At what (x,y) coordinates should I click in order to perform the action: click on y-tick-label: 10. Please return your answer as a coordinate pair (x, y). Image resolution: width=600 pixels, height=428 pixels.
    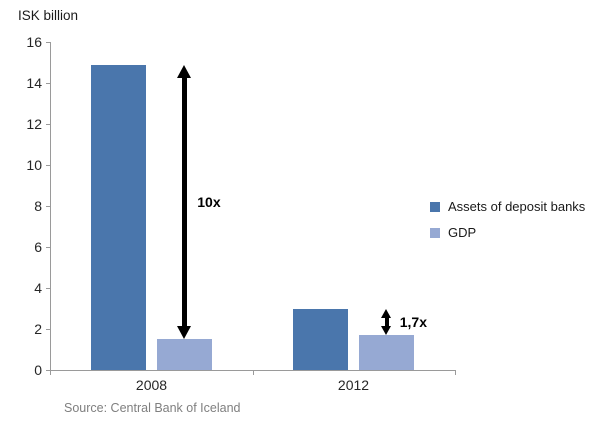
    Looking at the image, I should click on (34, 165).